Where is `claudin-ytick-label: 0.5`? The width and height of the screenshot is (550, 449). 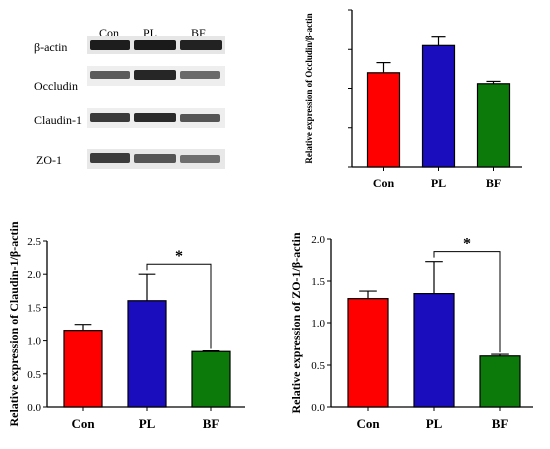 claudin-ytick-label: 0.5 is located at coordinates (34, 375).